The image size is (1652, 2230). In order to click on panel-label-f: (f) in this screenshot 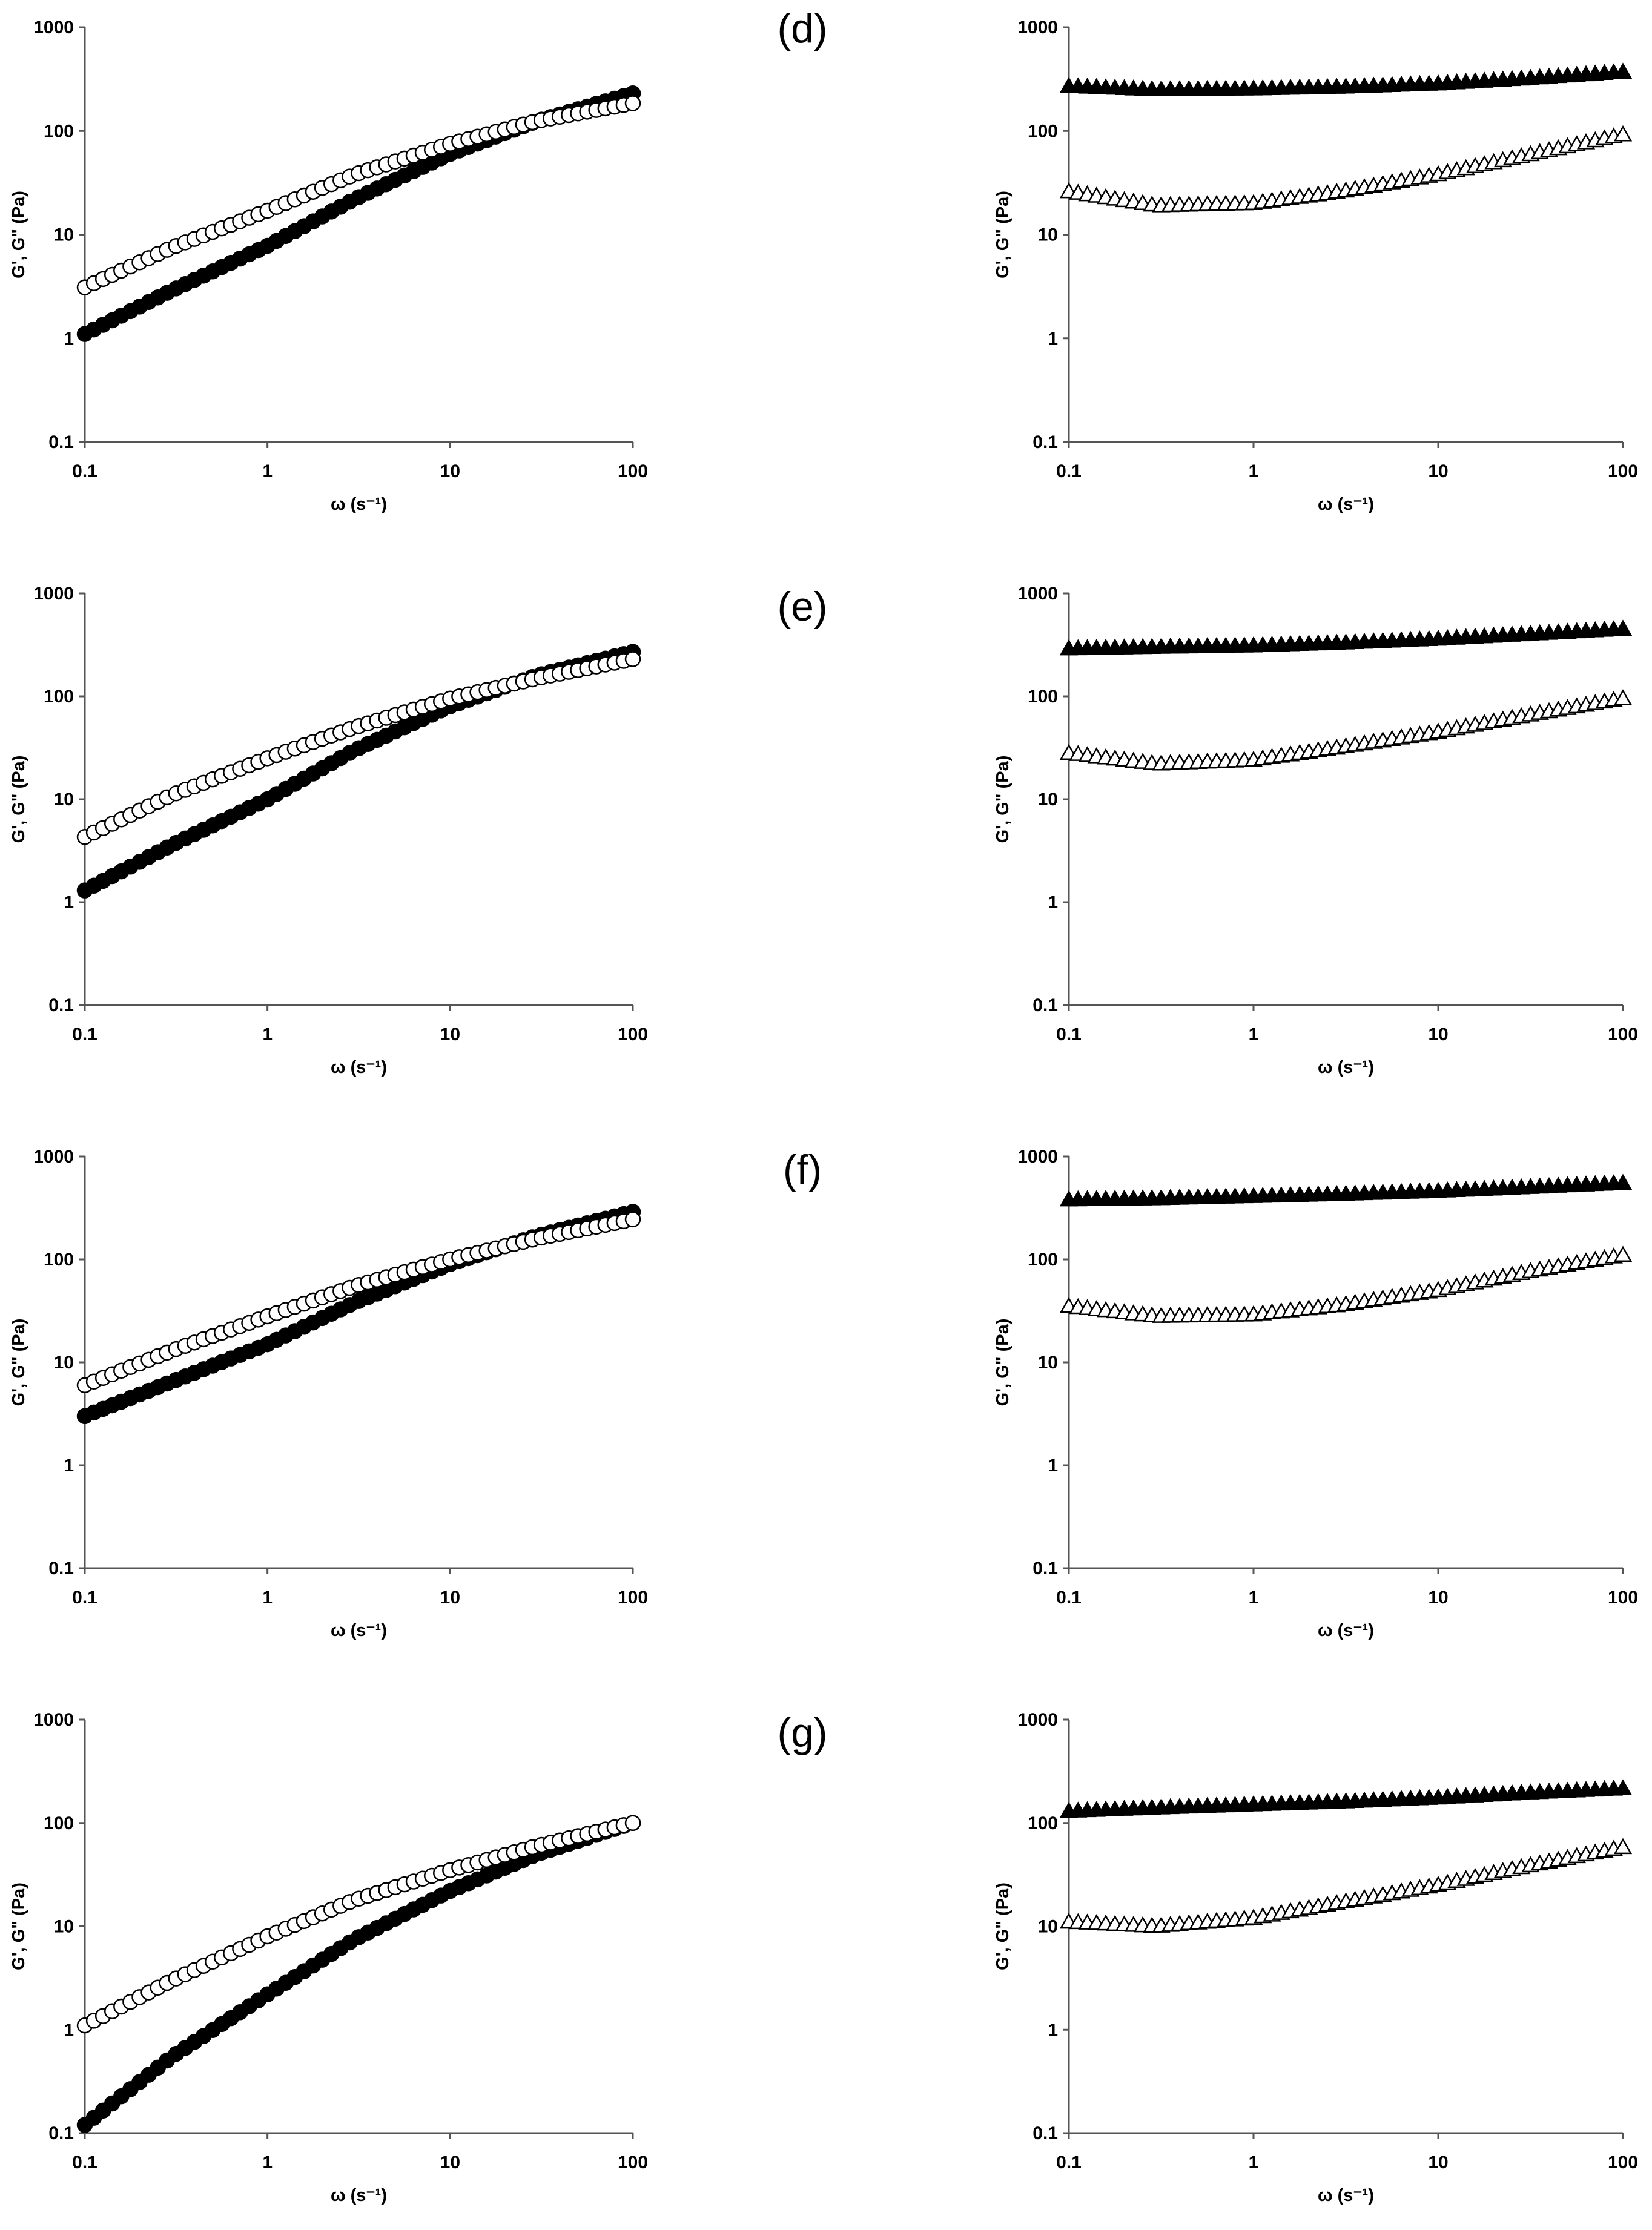, I will do `click(802, 1170)`.